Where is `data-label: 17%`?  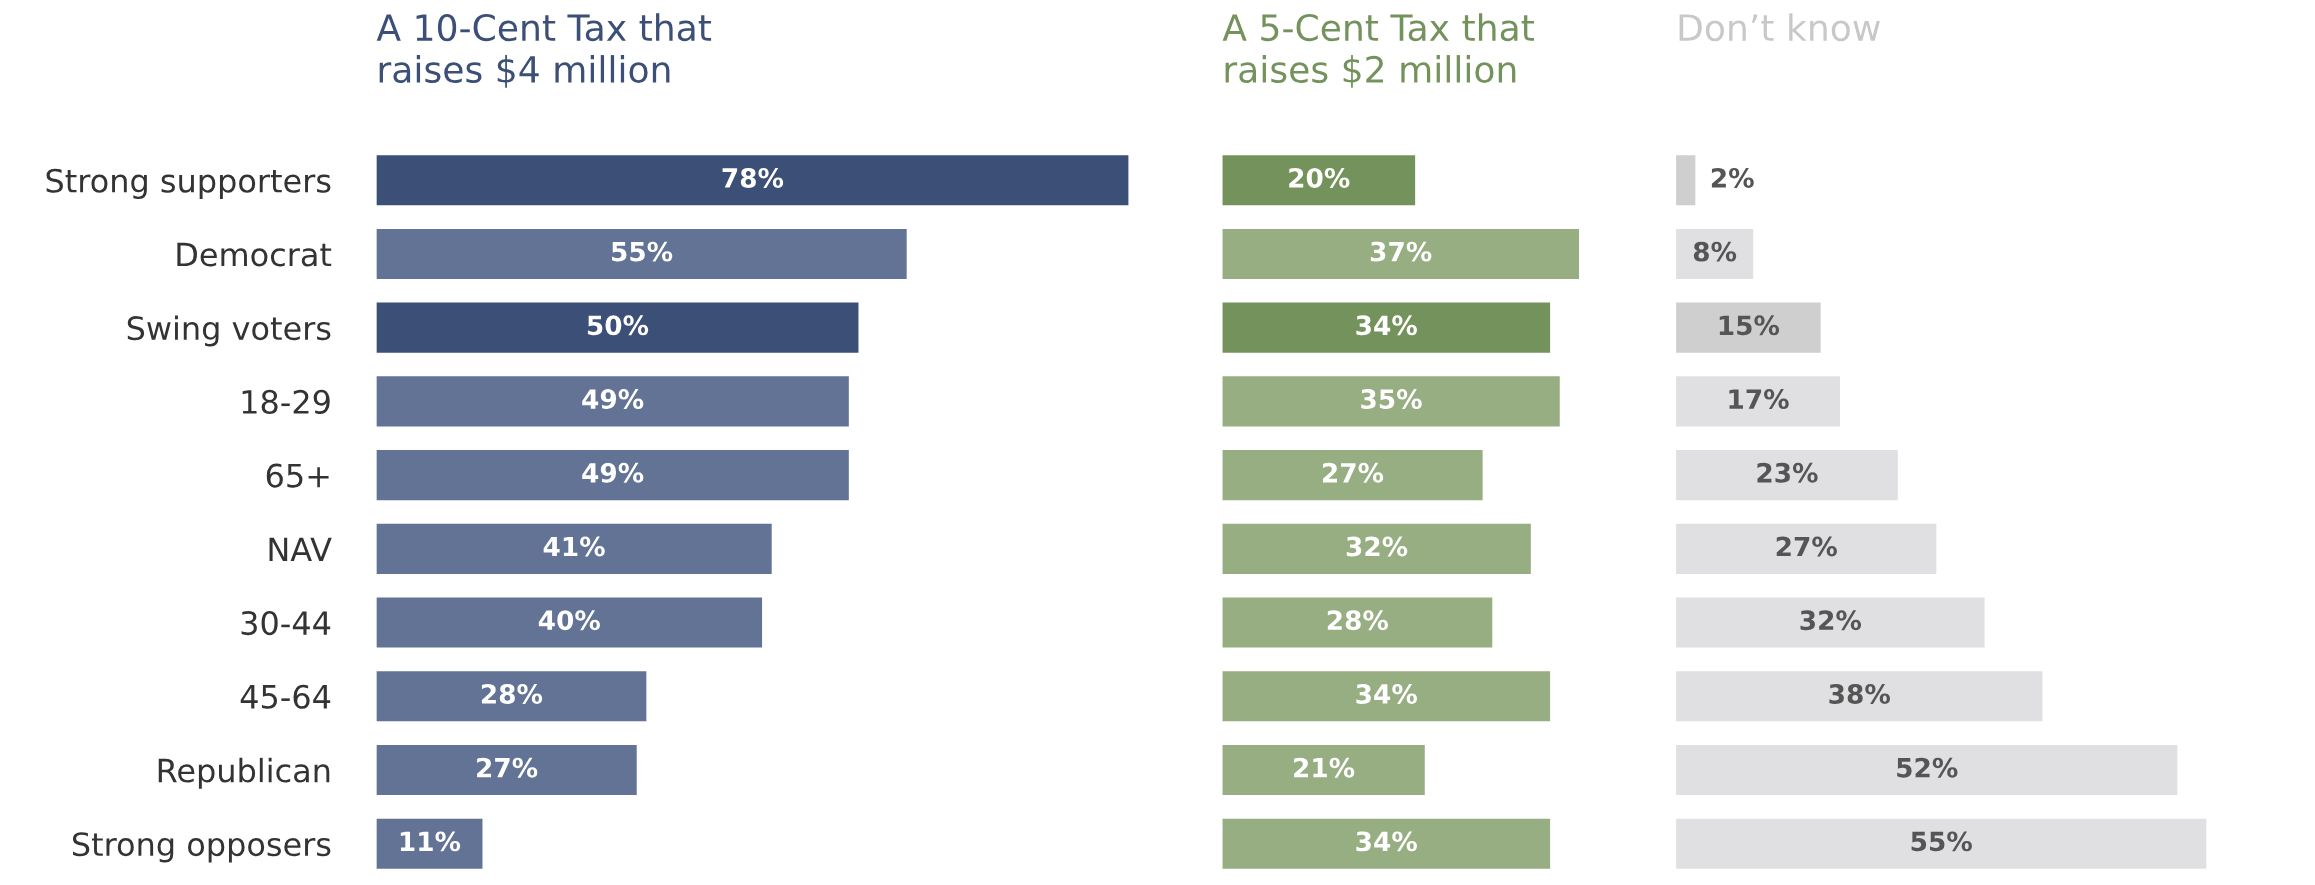
data-label: 17% is located at coordinates (1759, 399).